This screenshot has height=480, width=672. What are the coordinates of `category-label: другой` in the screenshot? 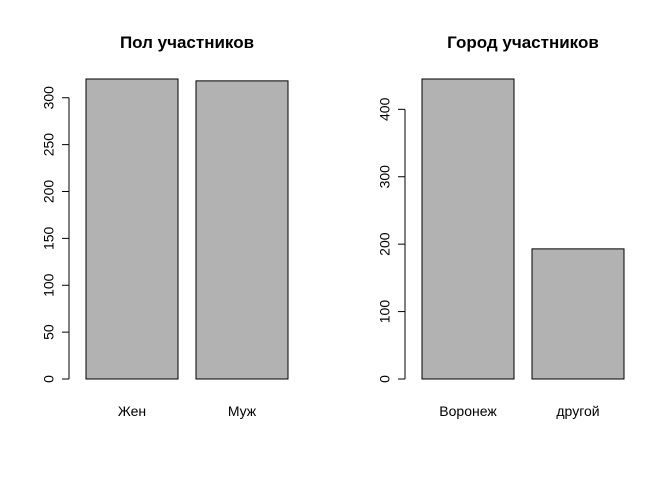 It's located at (577, 411).